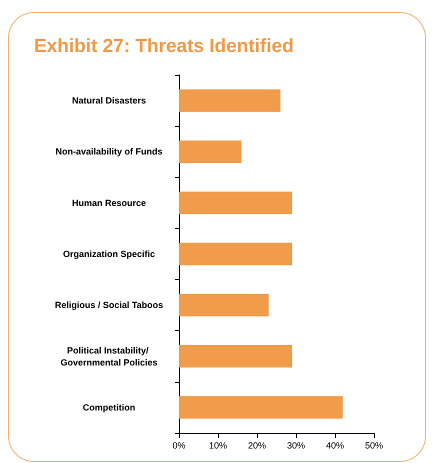 Image resolution: width=434 pixels, height=463 pixels. What do you see at coordinates (218, 445) in the screenshot?
I see `x-tick-label: 10%` at bounding box center [218, 445].